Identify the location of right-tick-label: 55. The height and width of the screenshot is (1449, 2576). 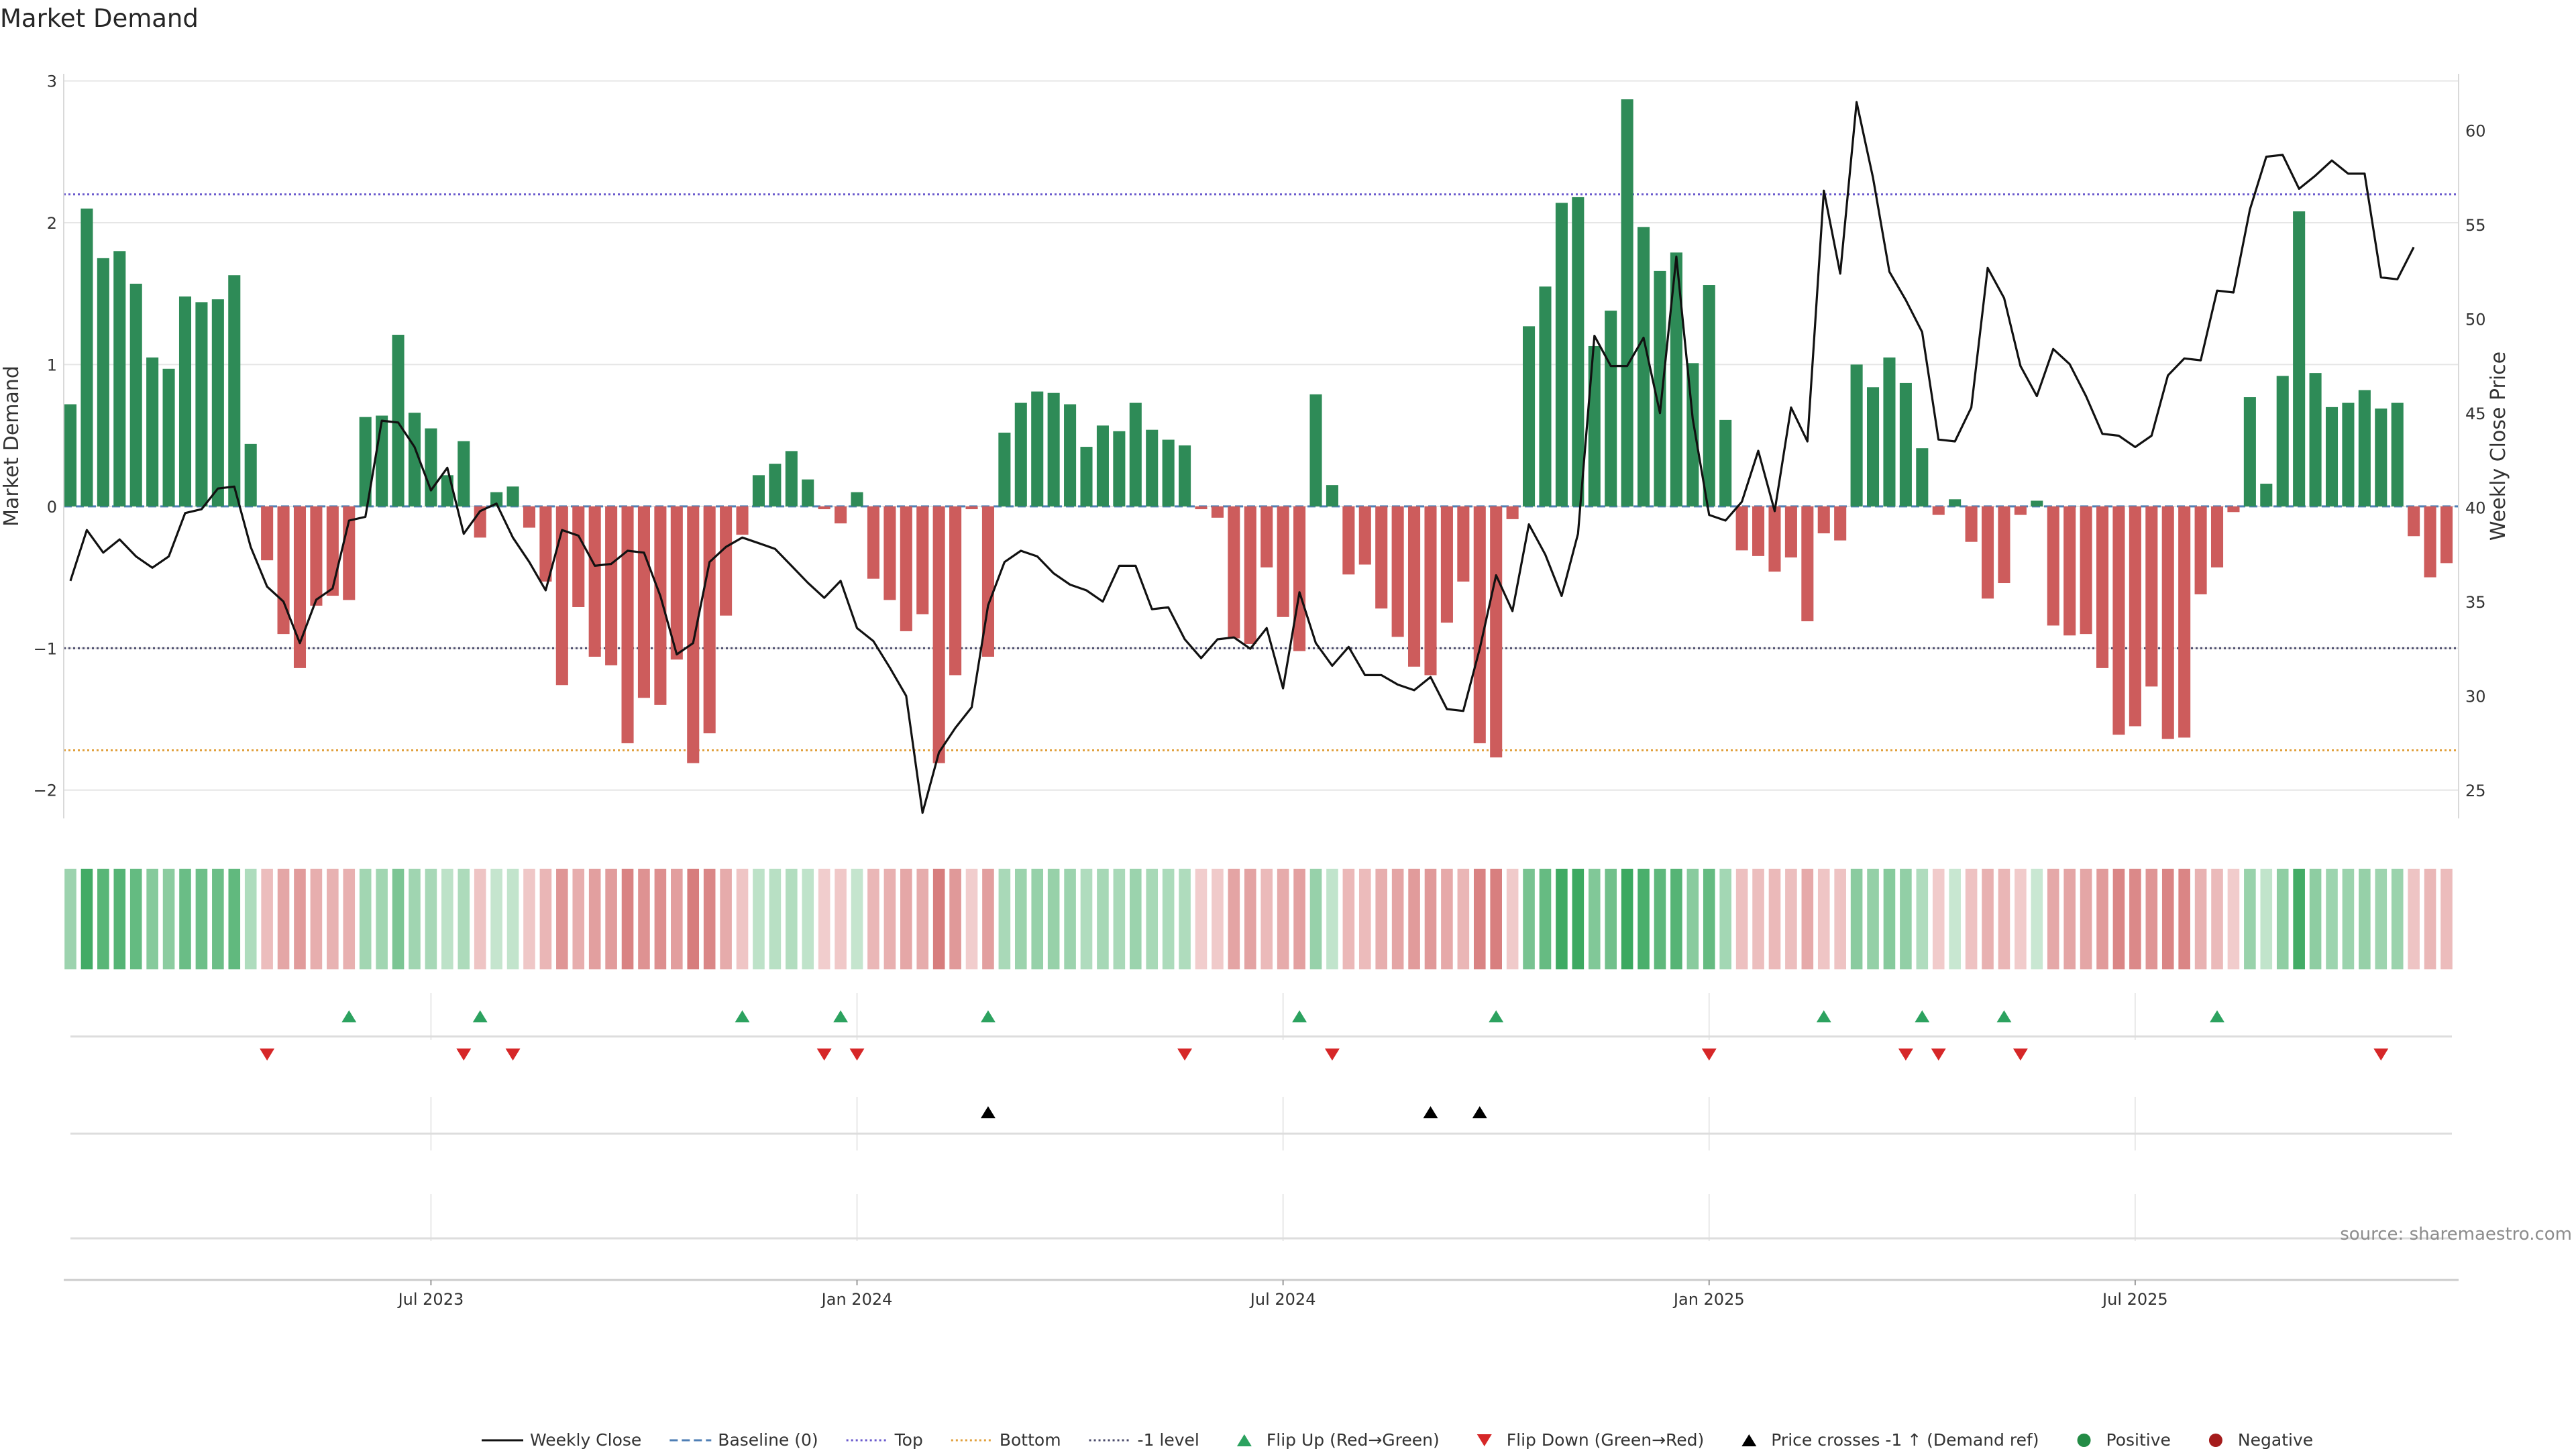
(2475, 225).